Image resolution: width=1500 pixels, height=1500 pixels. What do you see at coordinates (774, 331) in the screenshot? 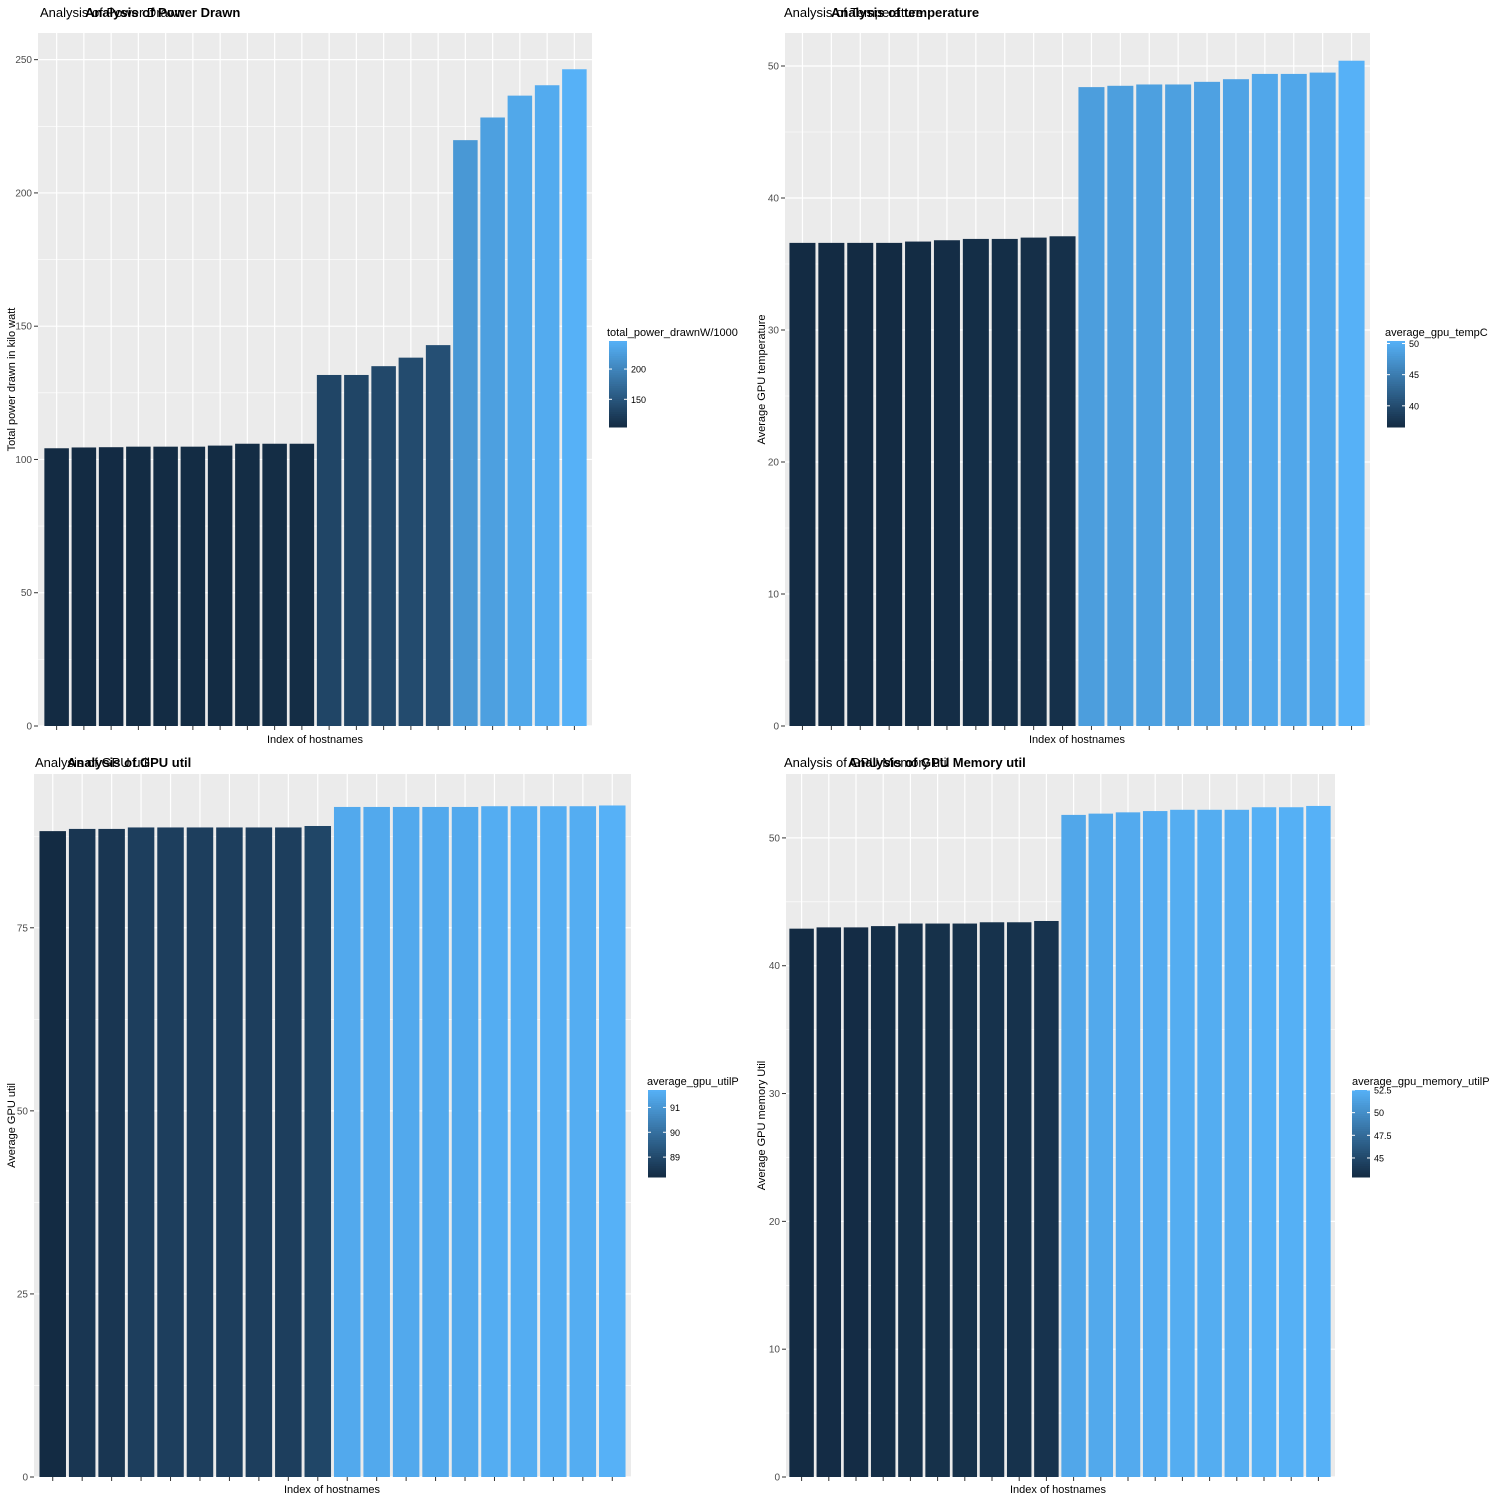
I see `y-tick-label: 30` at bounding box center [774, 331].